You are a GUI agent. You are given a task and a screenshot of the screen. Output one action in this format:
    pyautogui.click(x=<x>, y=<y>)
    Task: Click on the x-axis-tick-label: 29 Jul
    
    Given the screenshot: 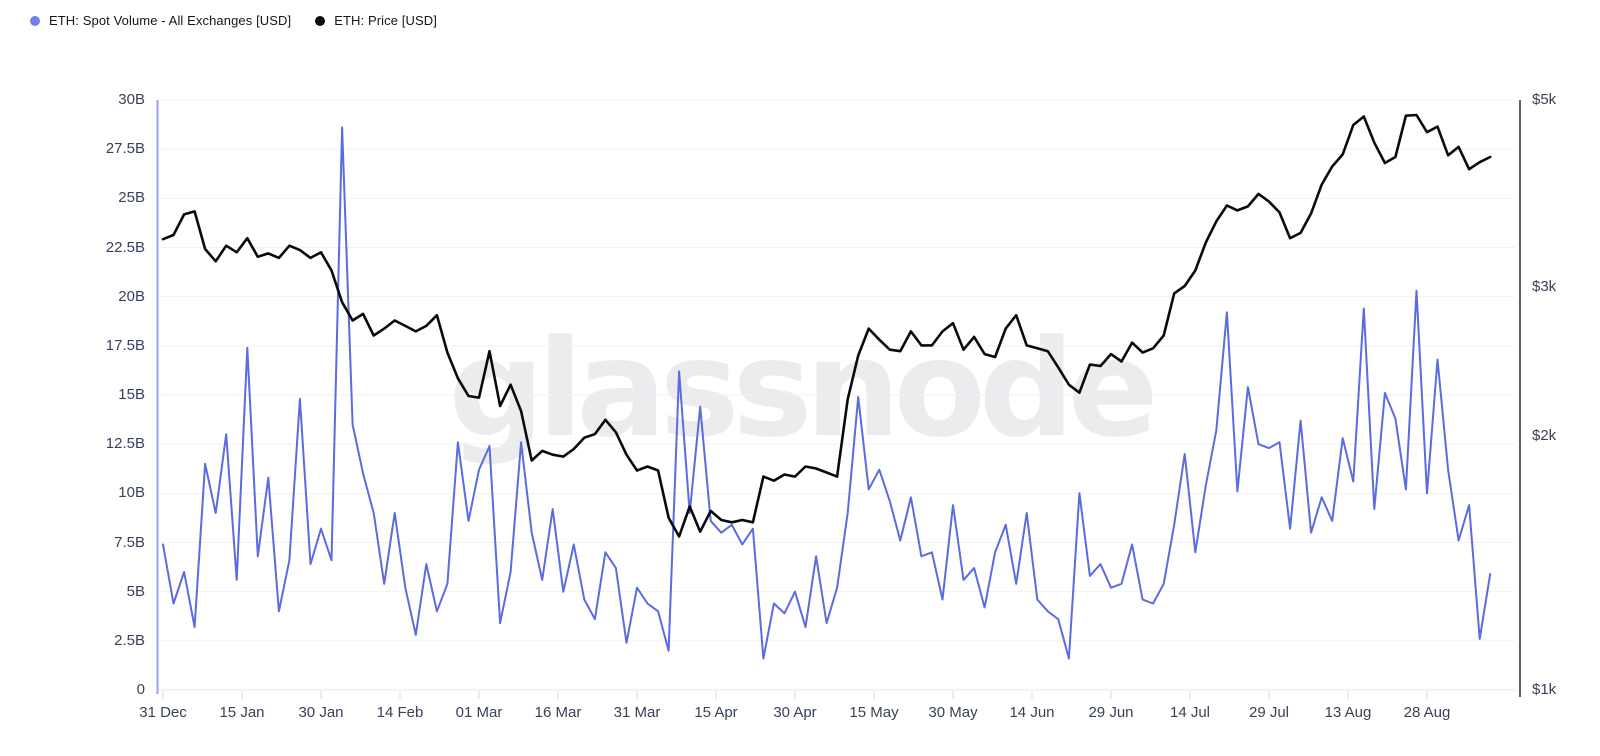 What is the action you would take?
    pyautogui.click(x=1269, y=712)
    